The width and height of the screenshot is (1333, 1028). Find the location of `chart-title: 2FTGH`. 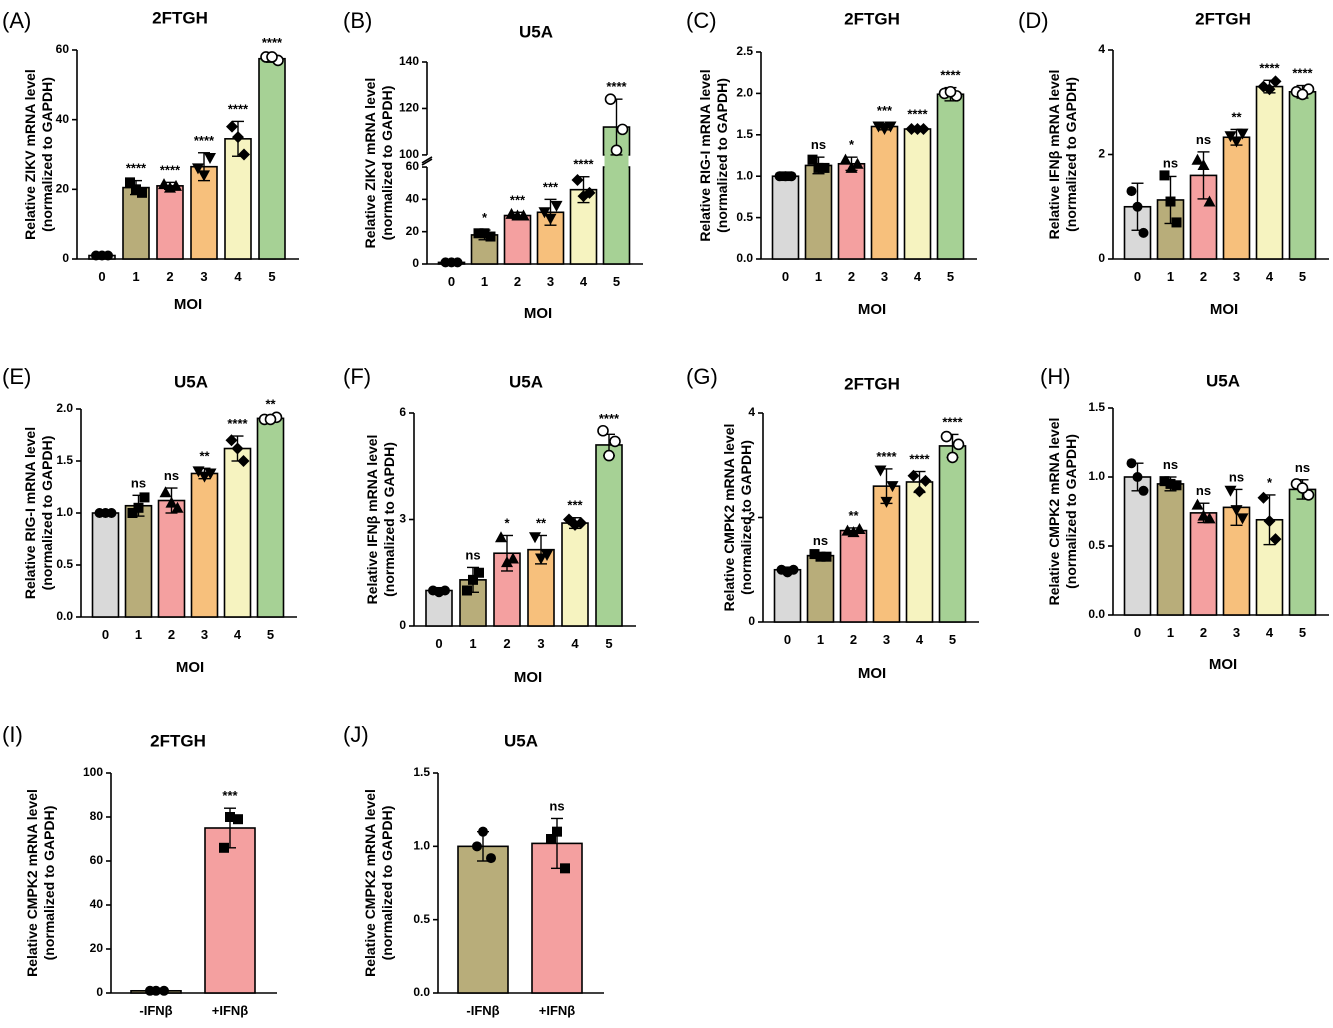

chart-title: 2FTGH is located at coordinates (180, 17).